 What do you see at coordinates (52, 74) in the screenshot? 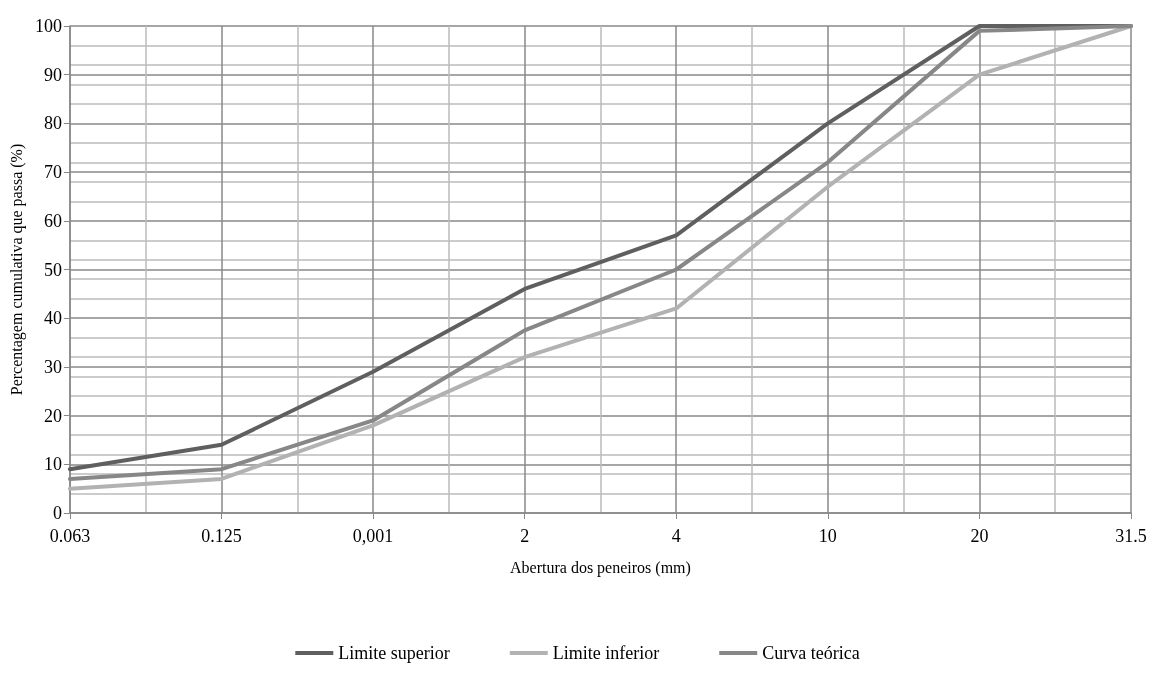
I see `y-tick-label: 90` at bounding box center [52, 74].